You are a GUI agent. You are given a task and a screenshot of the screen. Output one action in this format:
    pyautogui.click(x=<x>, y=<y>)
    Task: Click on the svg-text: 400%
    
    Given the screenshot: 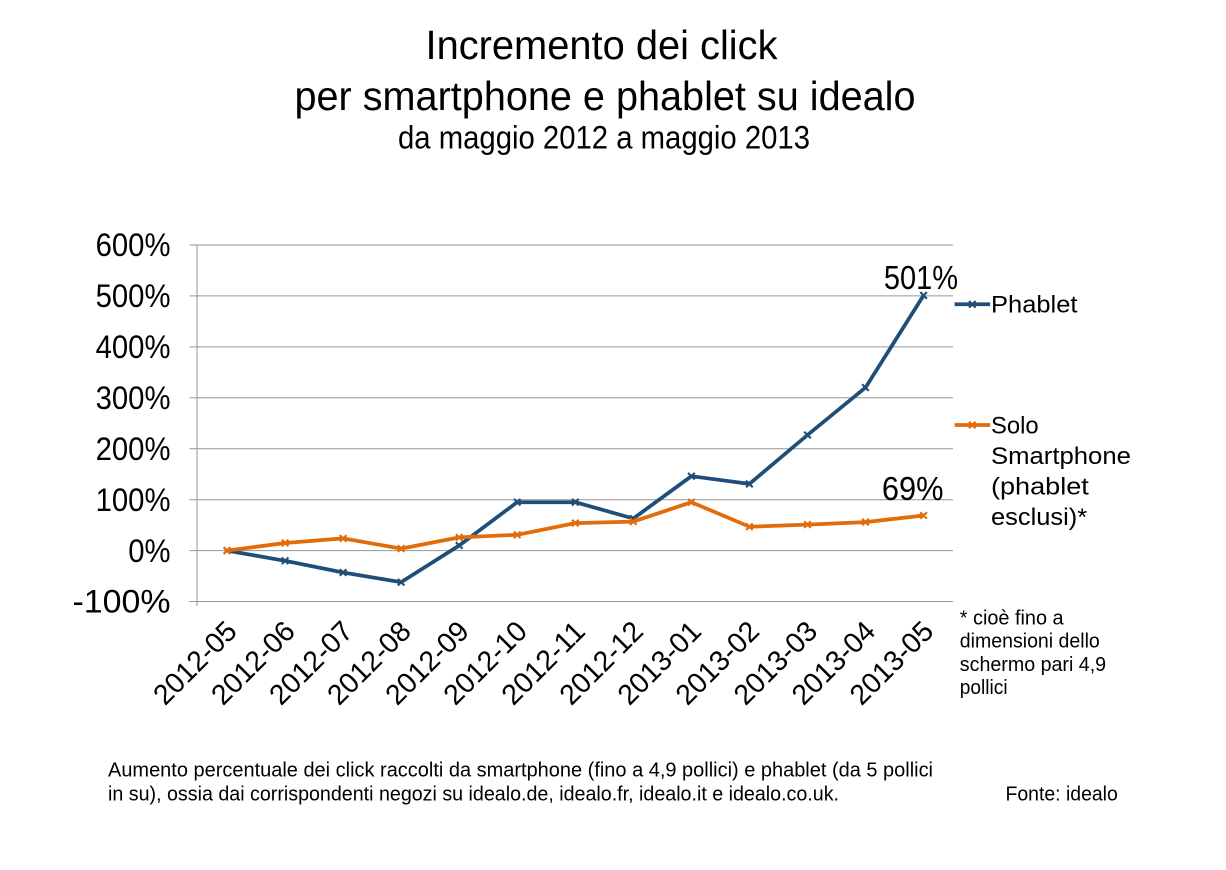 What is the action you would take?
    pyautogui.click(x=133, y=347)
    